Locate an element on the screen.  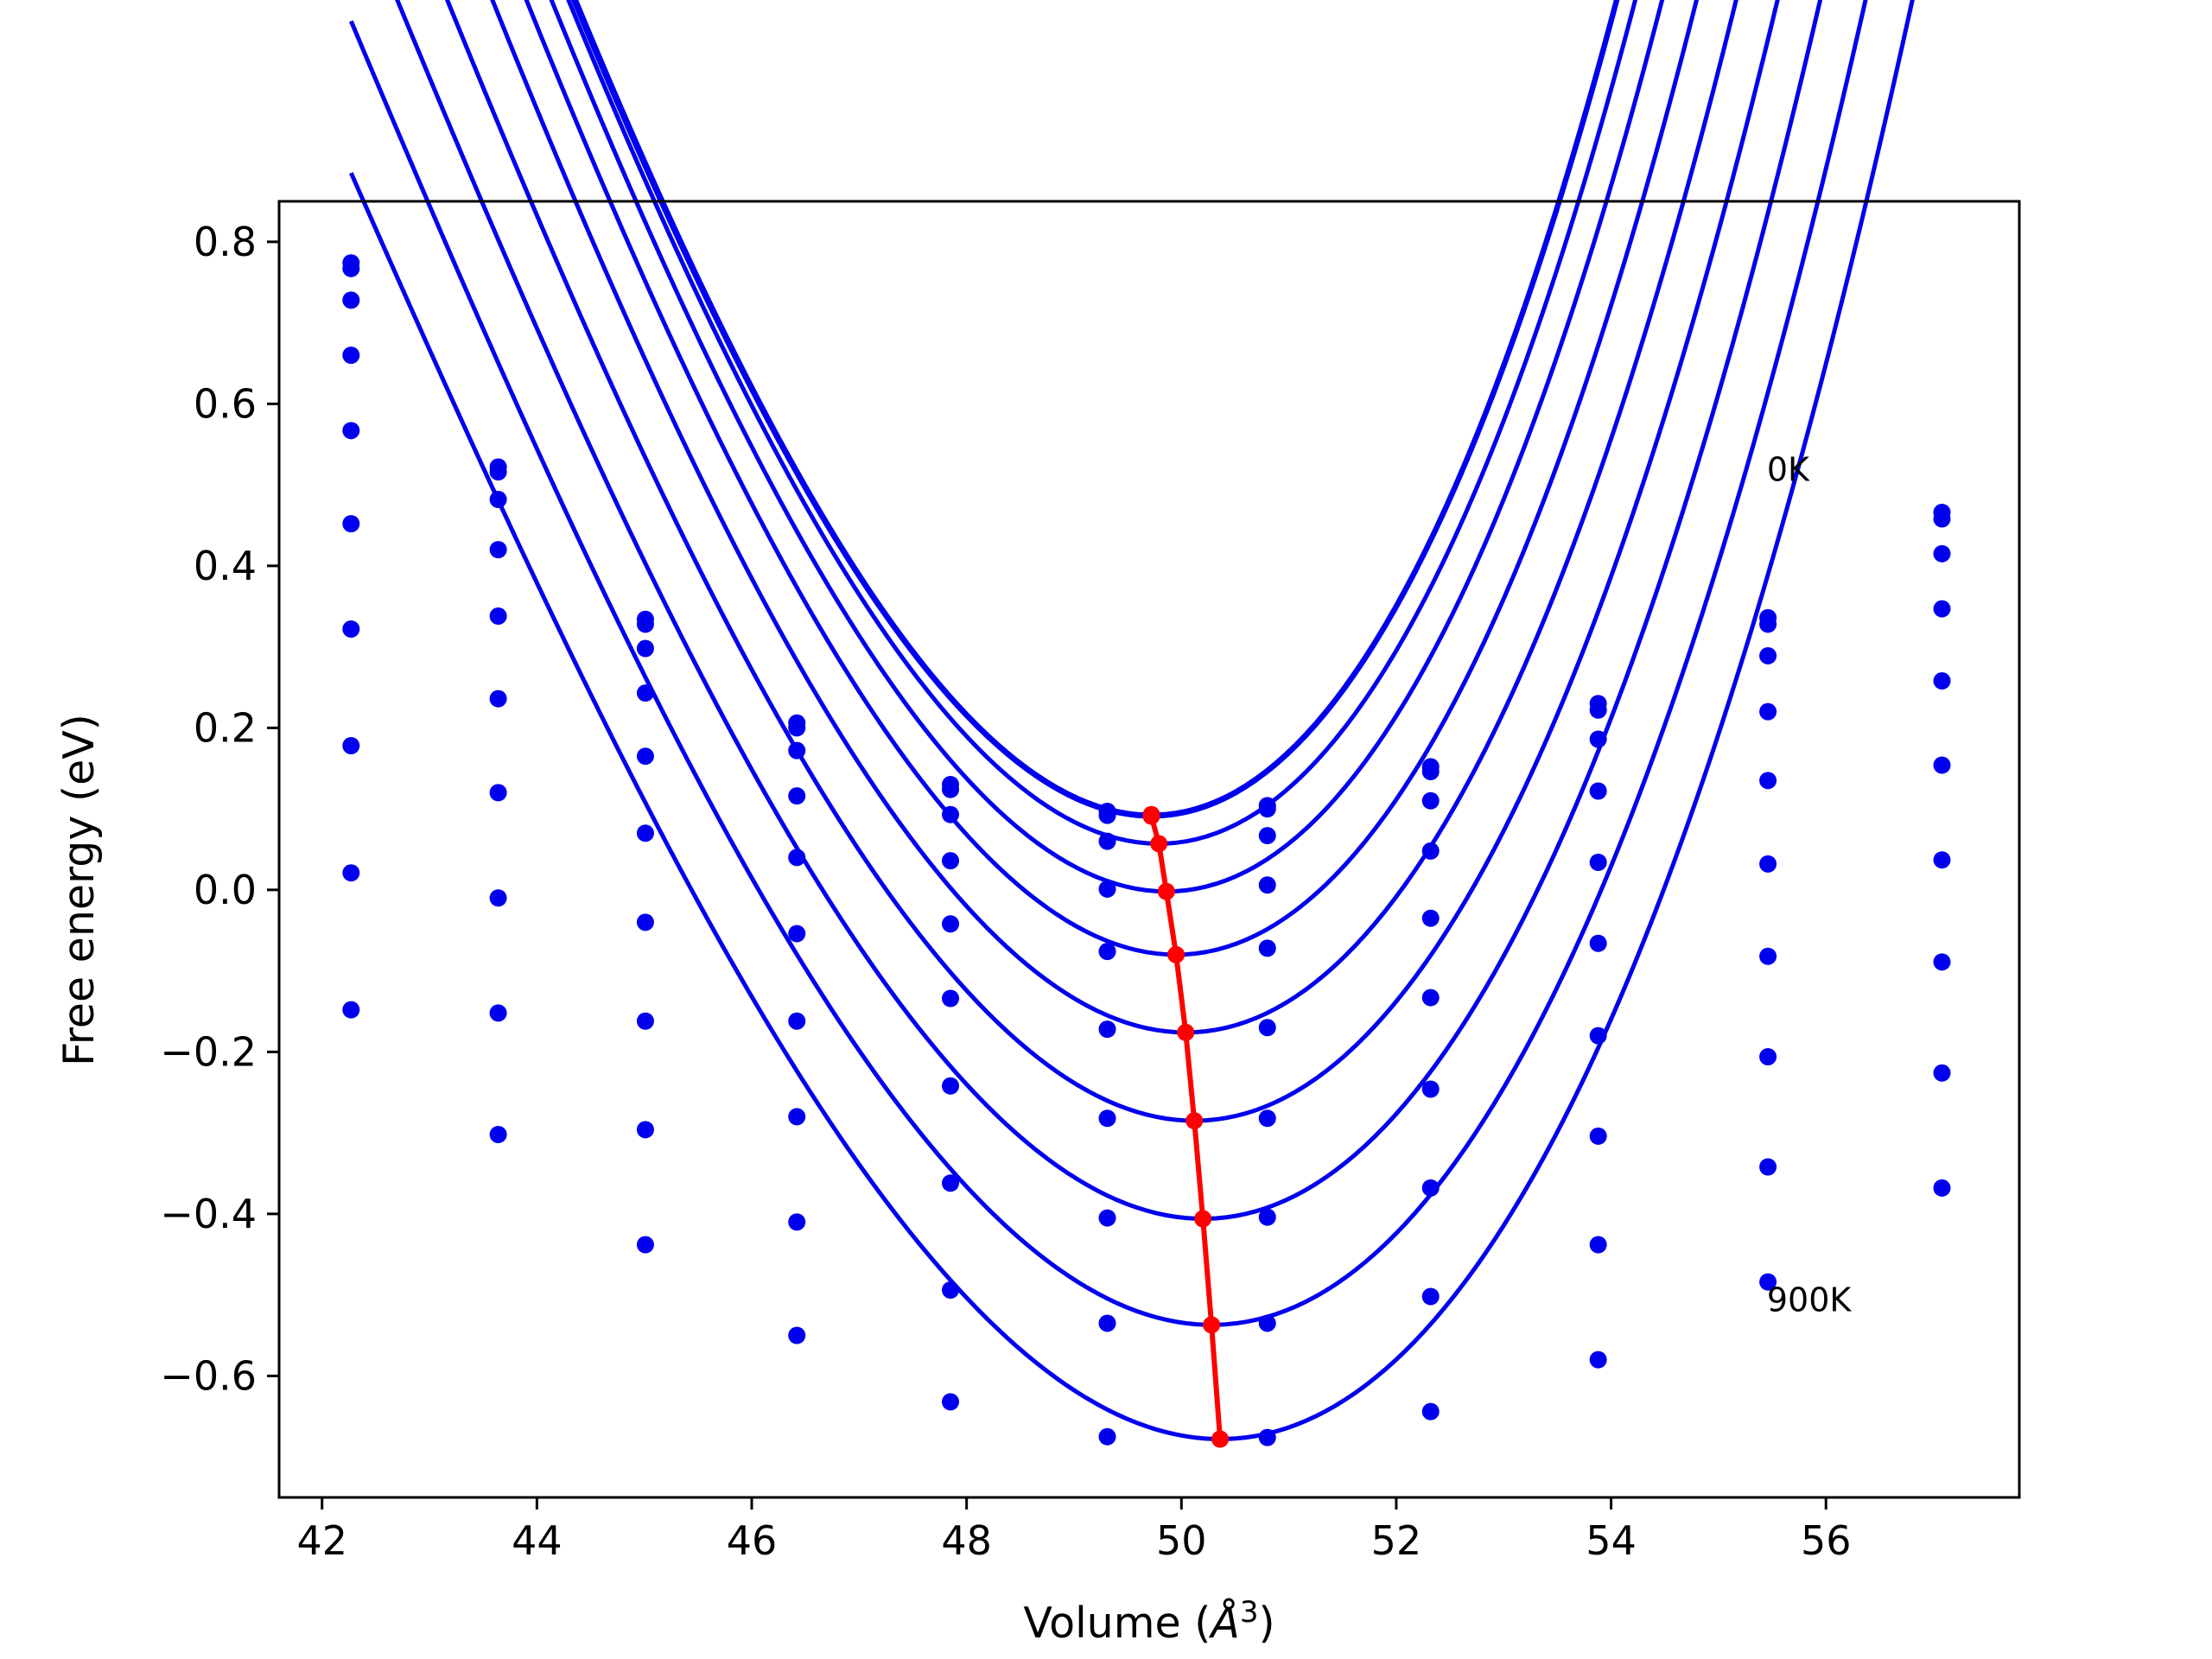
y-tick-label: −0.6 is located at coordinates (208, 1375).